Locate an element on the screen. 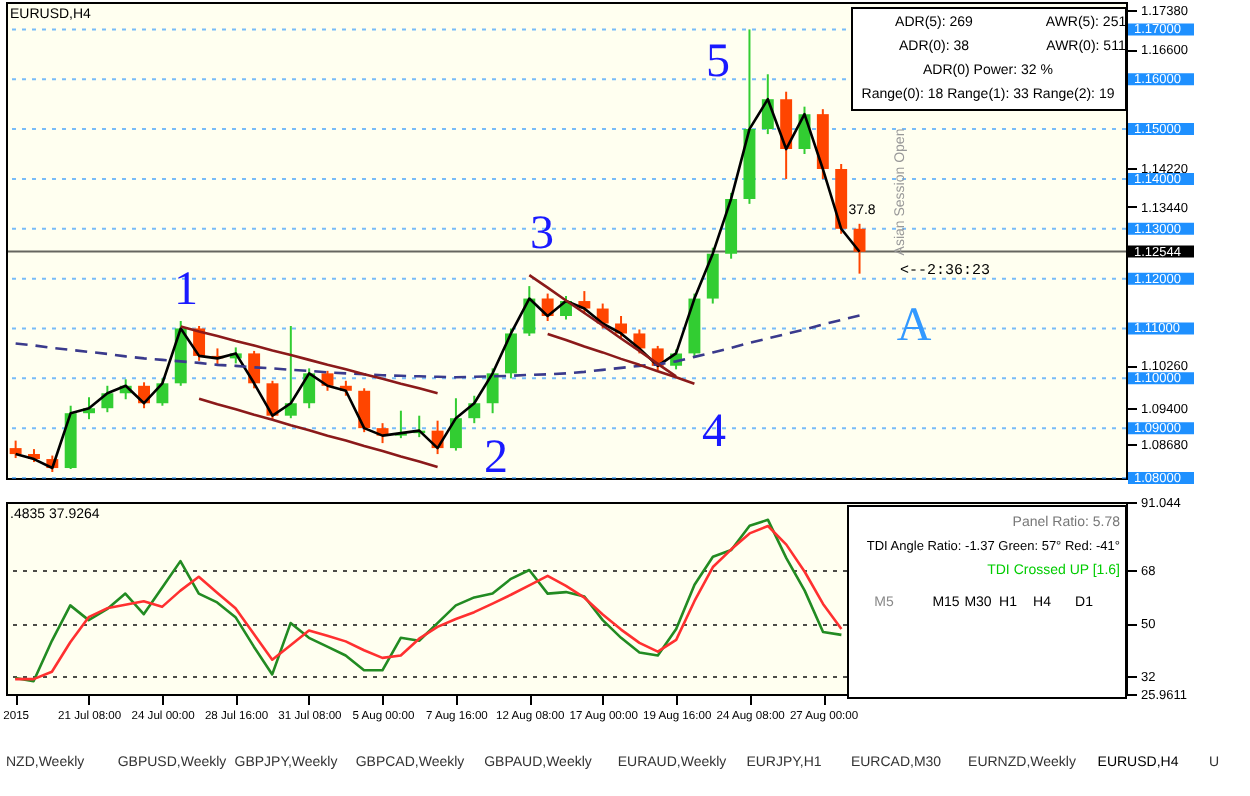 Image resolution: width=1250 pixels, height=796 pixels. annotation: 4 is located at coordinates (714, 432).